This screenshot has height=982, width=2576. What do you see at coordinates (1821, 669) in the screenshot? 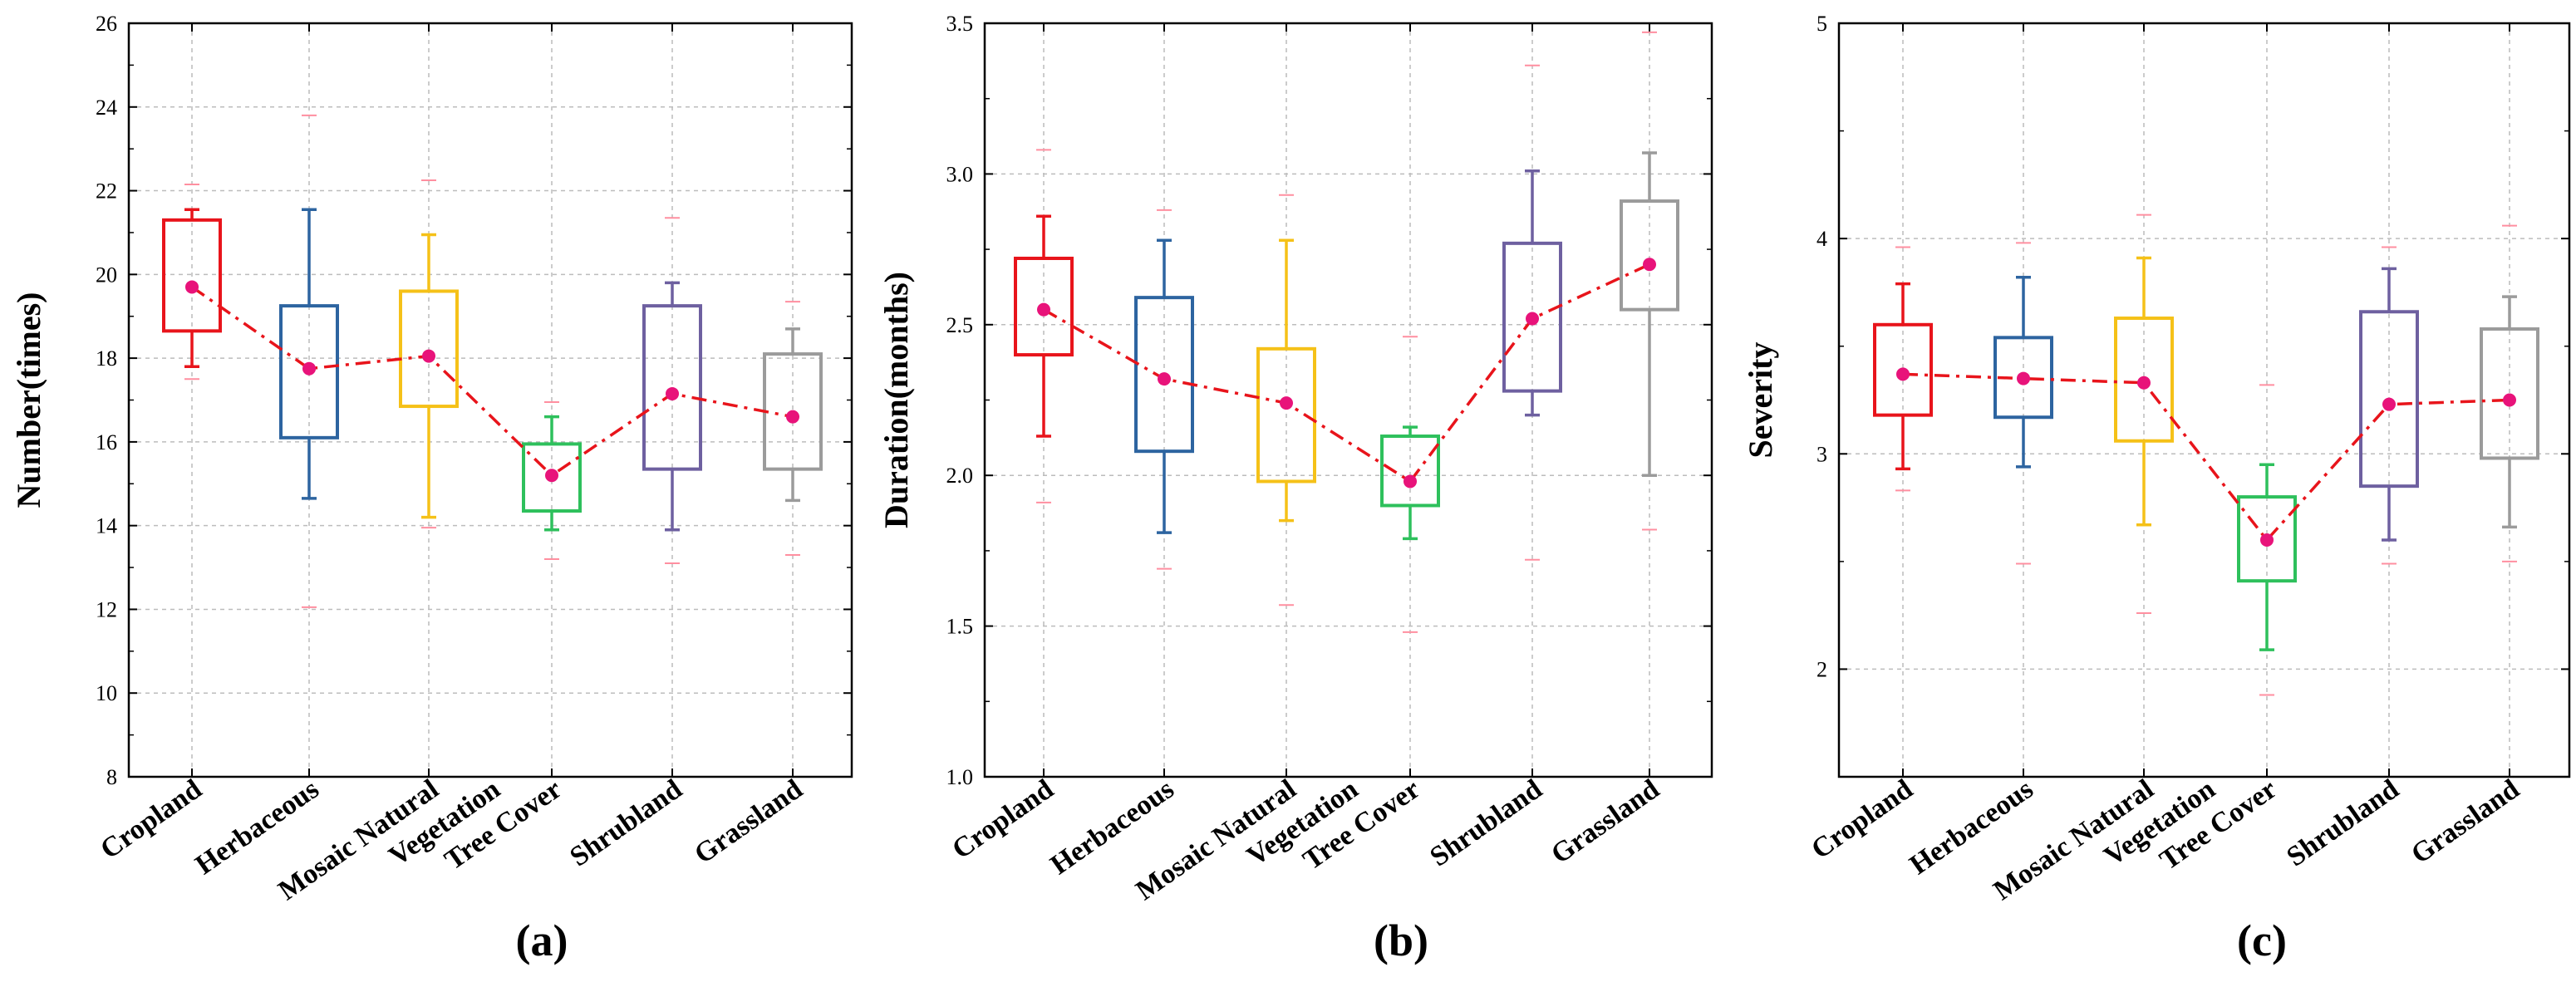
I see `y-tick-label: 2` at bounding box center [1821, 669].